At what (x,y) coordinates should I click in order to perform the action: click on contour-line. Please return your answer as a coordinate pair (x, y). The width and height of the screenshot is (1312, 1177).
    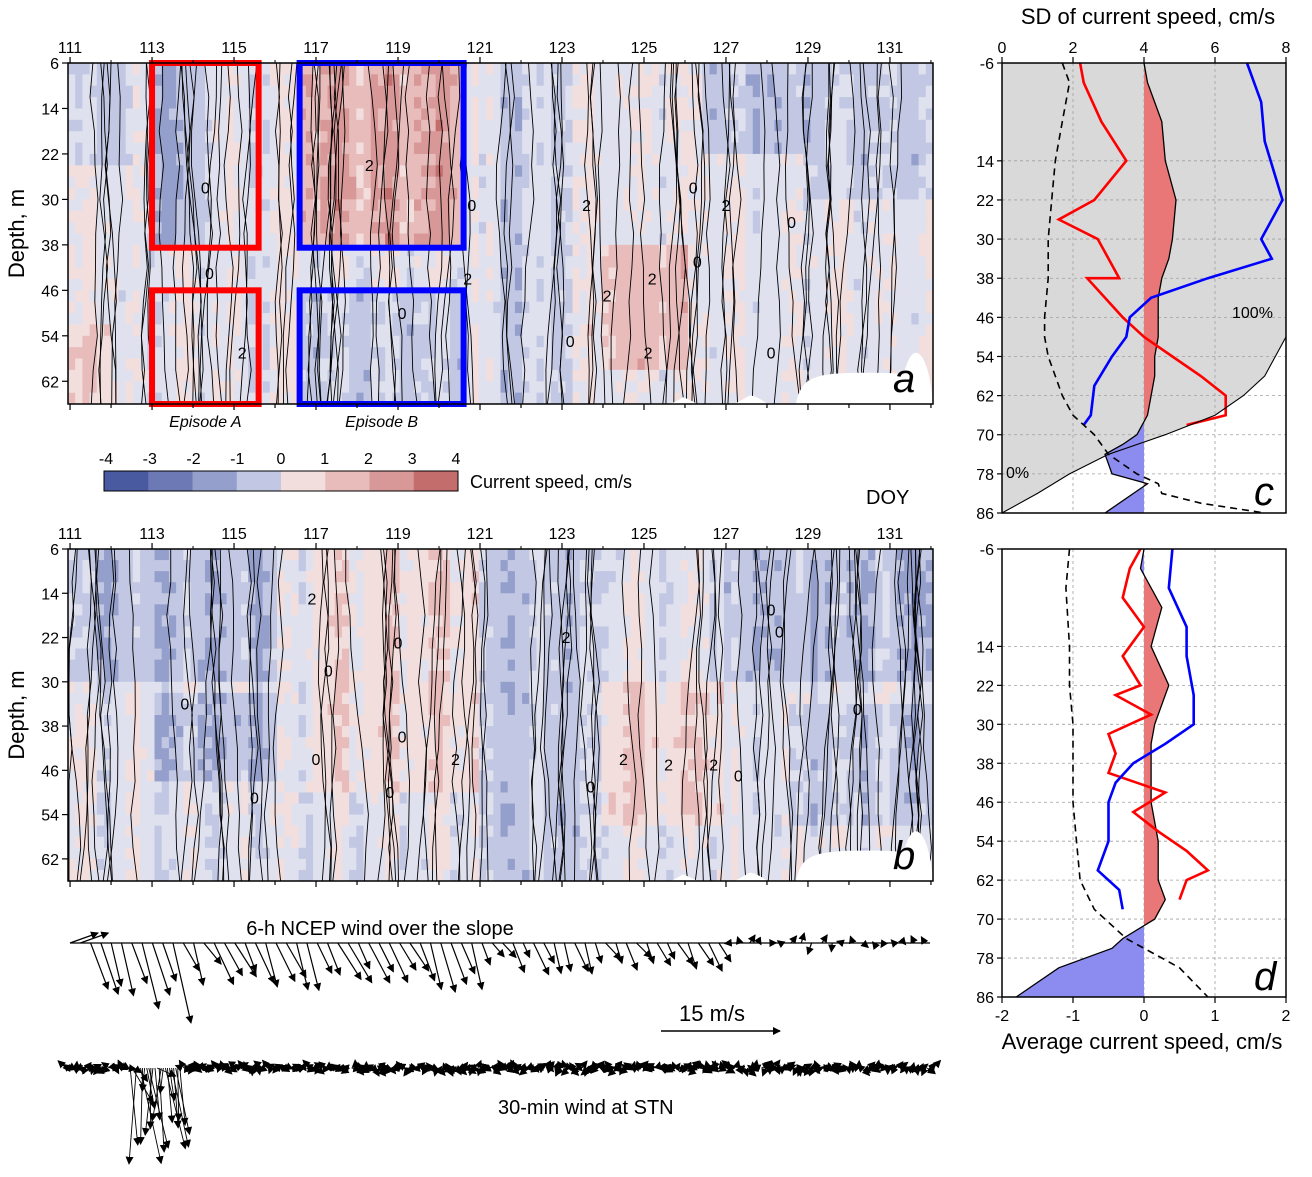
    Looking at the image, I should click on (446, 233).